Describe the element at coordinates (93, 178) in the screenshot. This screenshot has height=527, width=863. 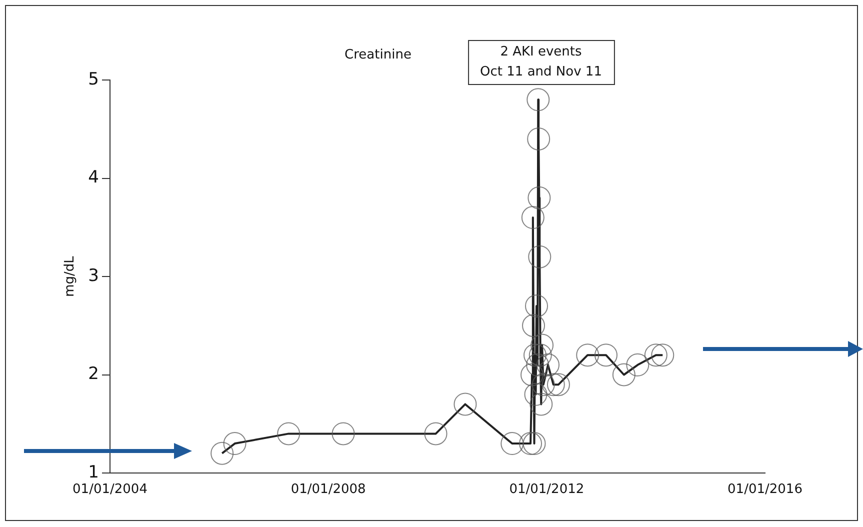
I see `y-tick-label: 4` at that location.